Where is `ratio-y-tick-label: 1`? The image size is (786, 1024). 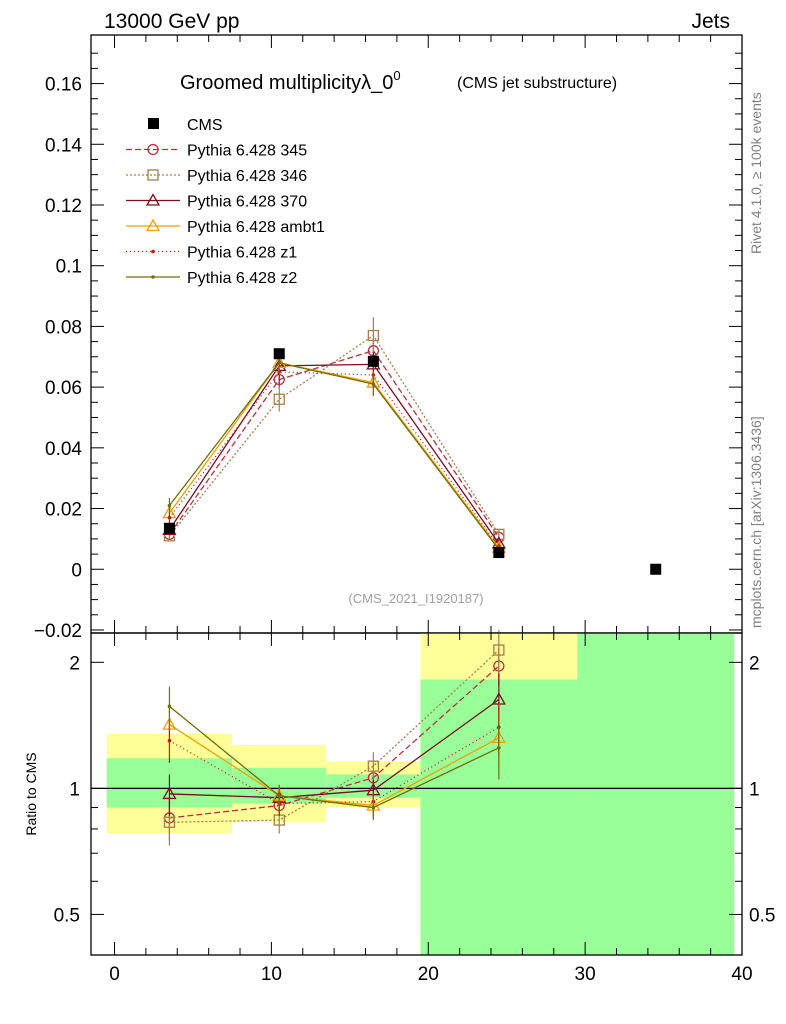
ratio-y-tick-label: 1 is located at coordinates (74, 789).